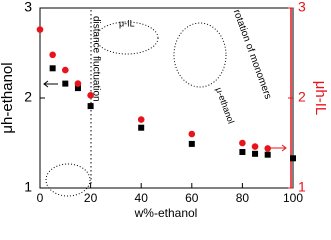 Image resolution: width=331 pixels, height=240 pixels. Describe the element at coordinates (40, 198) in the screenshot. I see `x-tick-label: 0` at that location.